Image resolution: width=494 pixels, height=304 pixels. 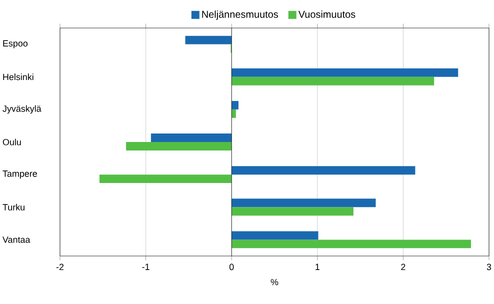 I want to click on y-tick-label: Oulu, so click(x=11, y=142).